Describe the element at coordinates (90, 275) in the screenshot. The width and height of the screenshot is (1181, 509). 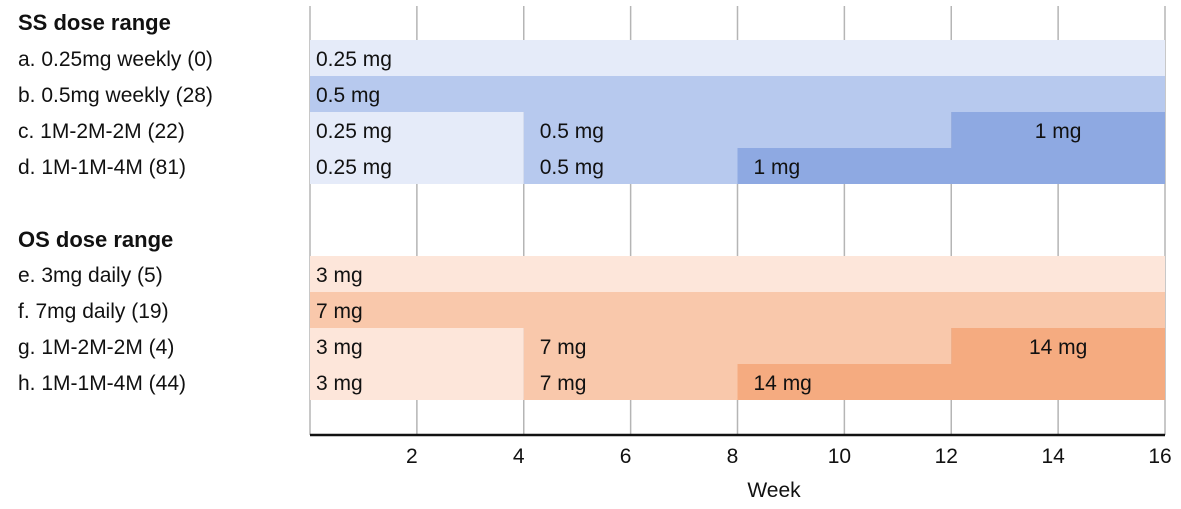
I see `row-label-1-0: e. 3mg daily (5)` at that location.